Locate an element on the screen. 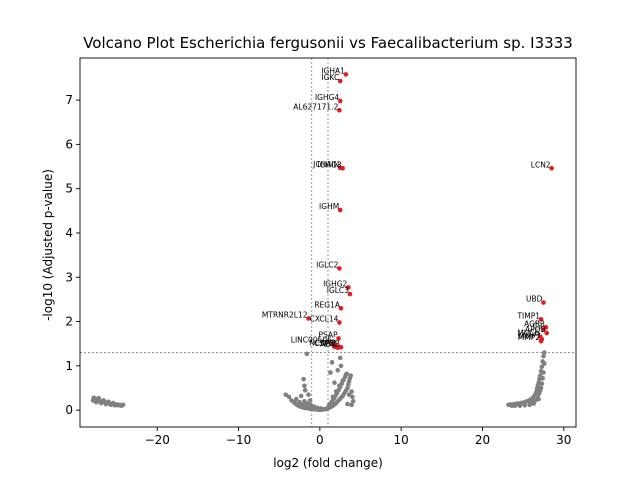 This screenshot has height=484, width=640. y-tick-label: 1 is located at coordinates (69, 366).